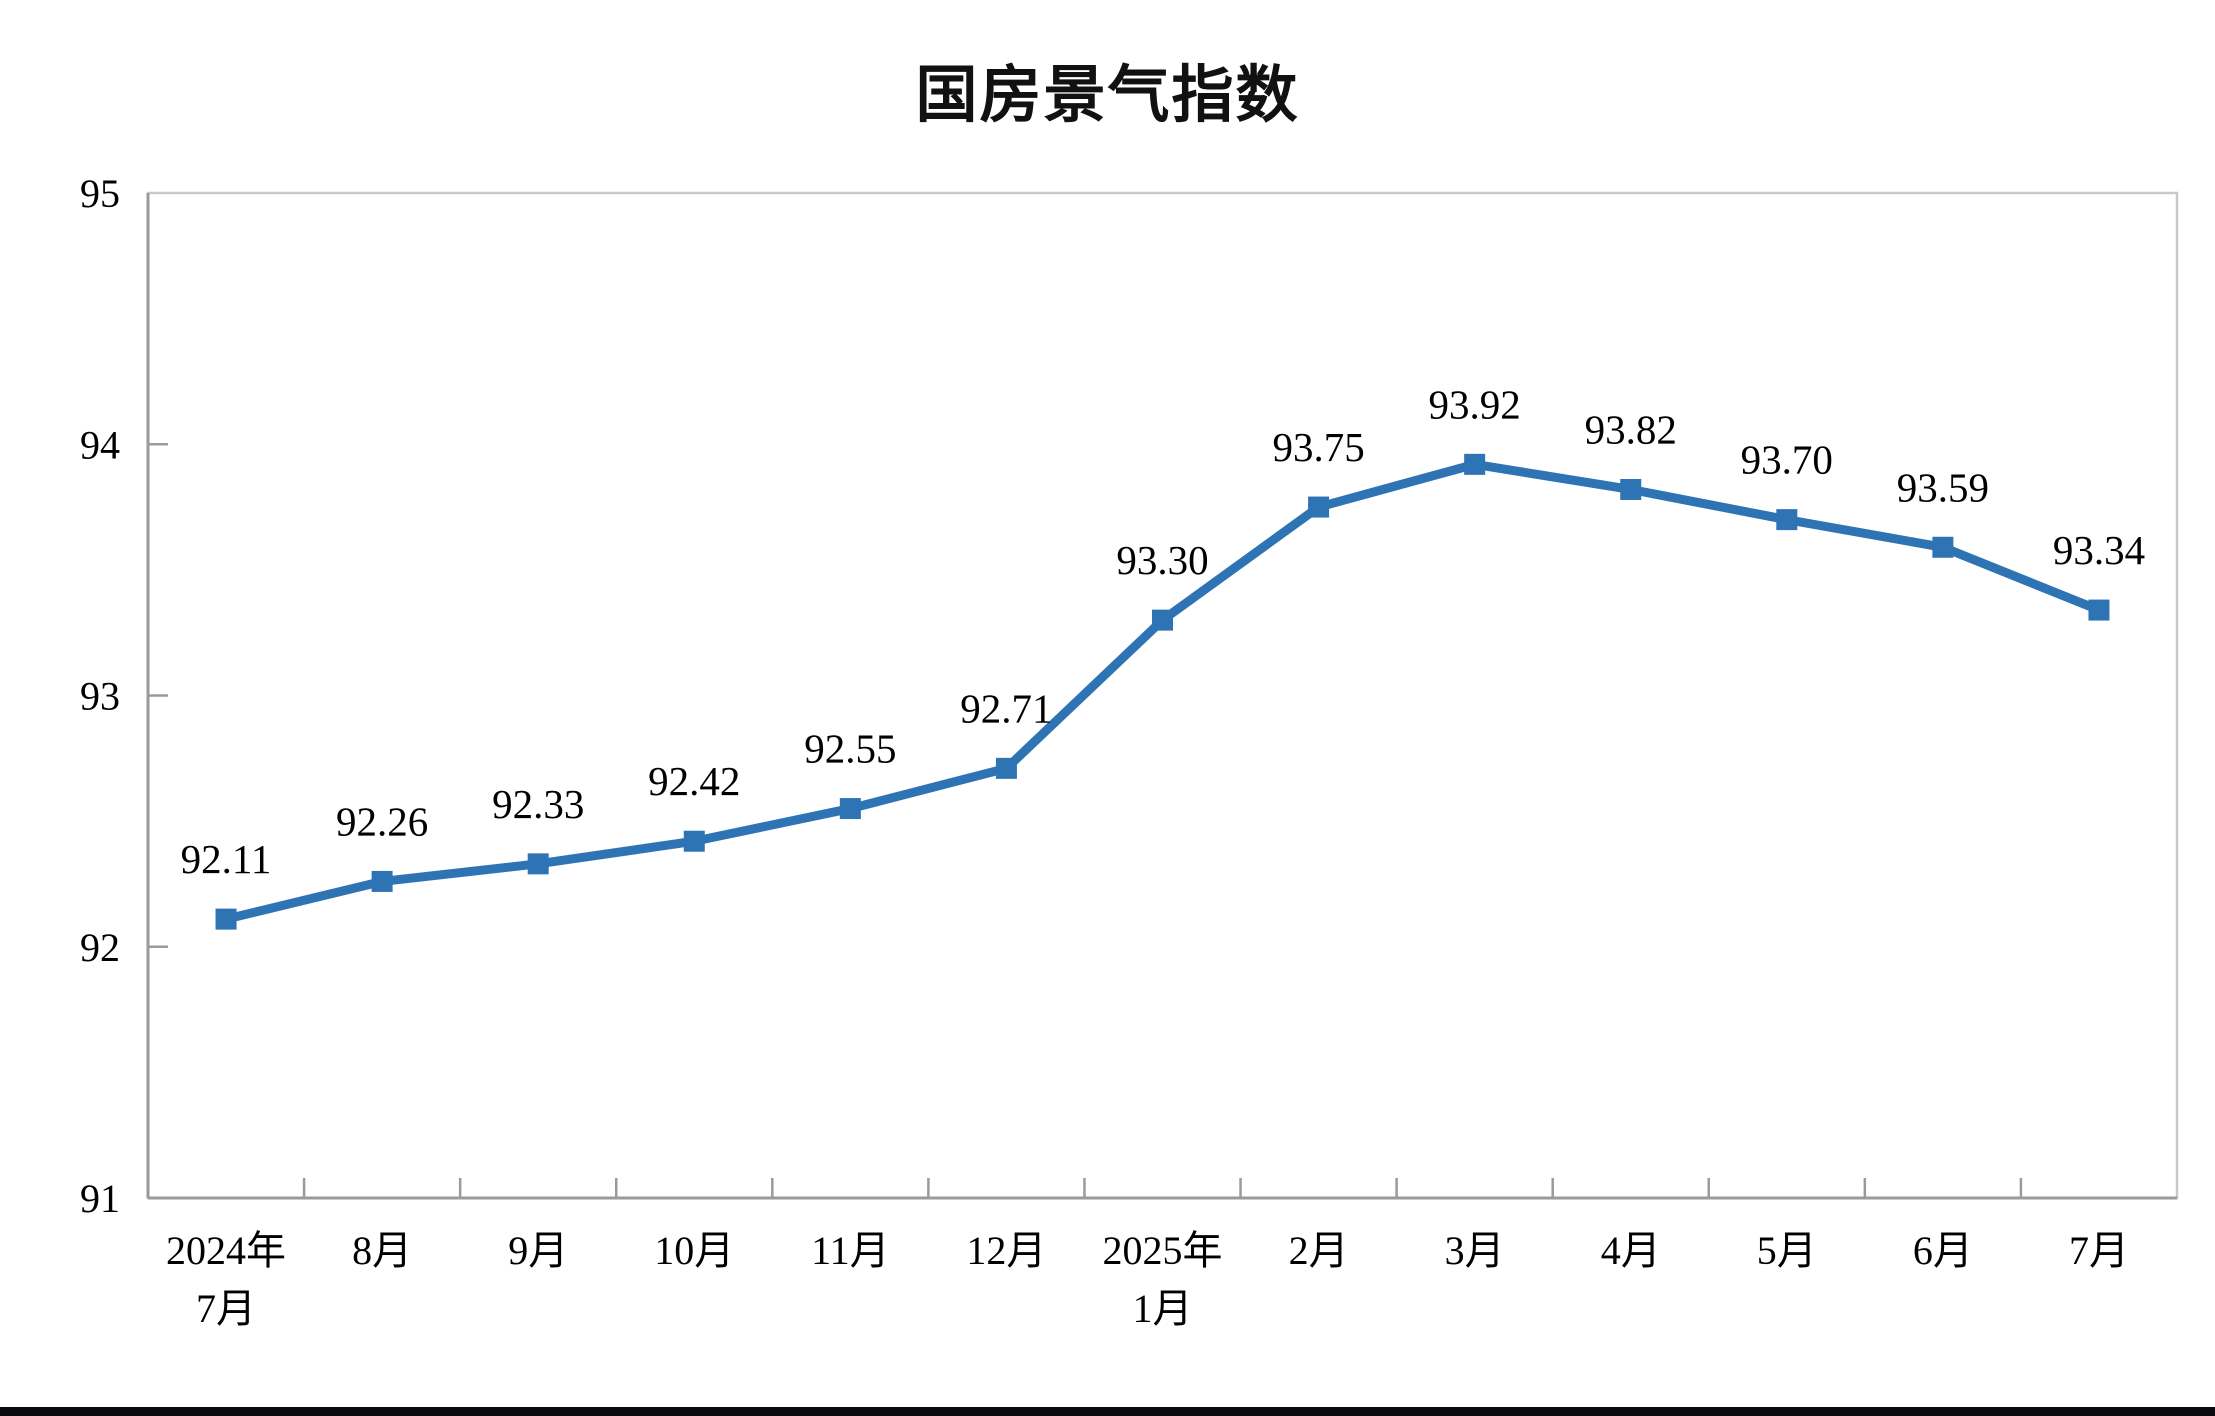 The width and height of the screenshot is (2215, 1416). What do you see at coordinates (100, 444) in the screenshot?
I see `y-tick-label: 94` at bounding box center [100, 444].